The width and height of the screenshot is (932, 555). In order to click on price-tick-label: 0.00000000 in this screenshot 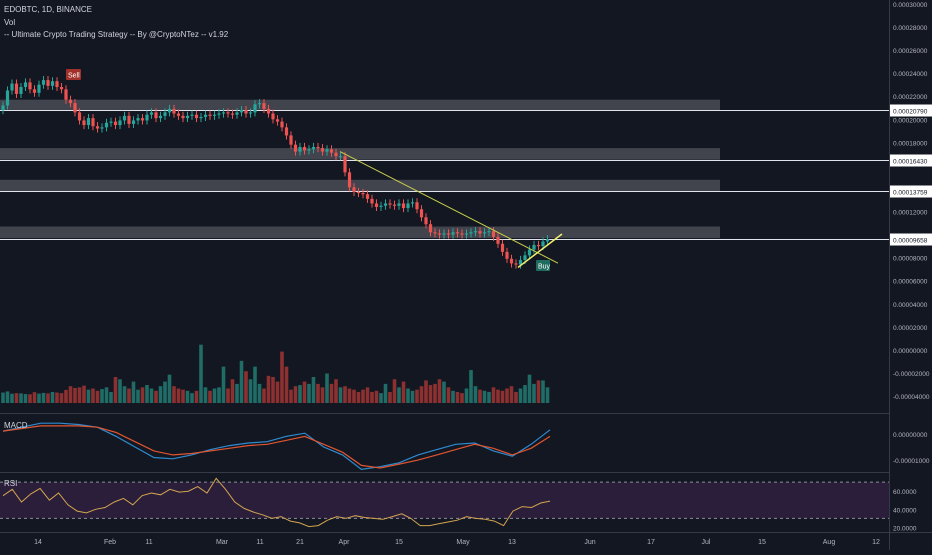, I will do `click(910, 351)`.